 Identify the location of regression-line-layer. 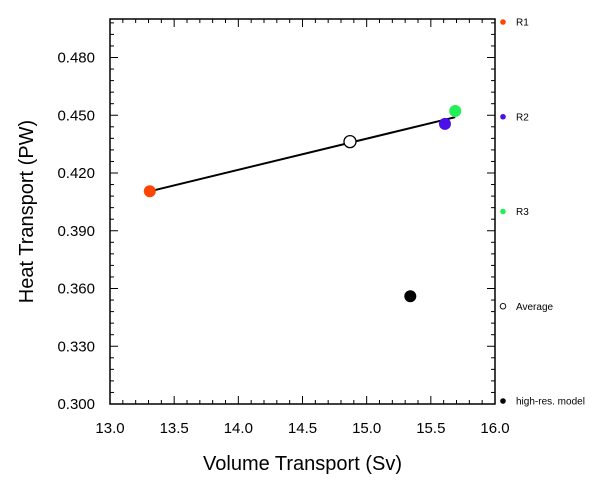
(302, 154).